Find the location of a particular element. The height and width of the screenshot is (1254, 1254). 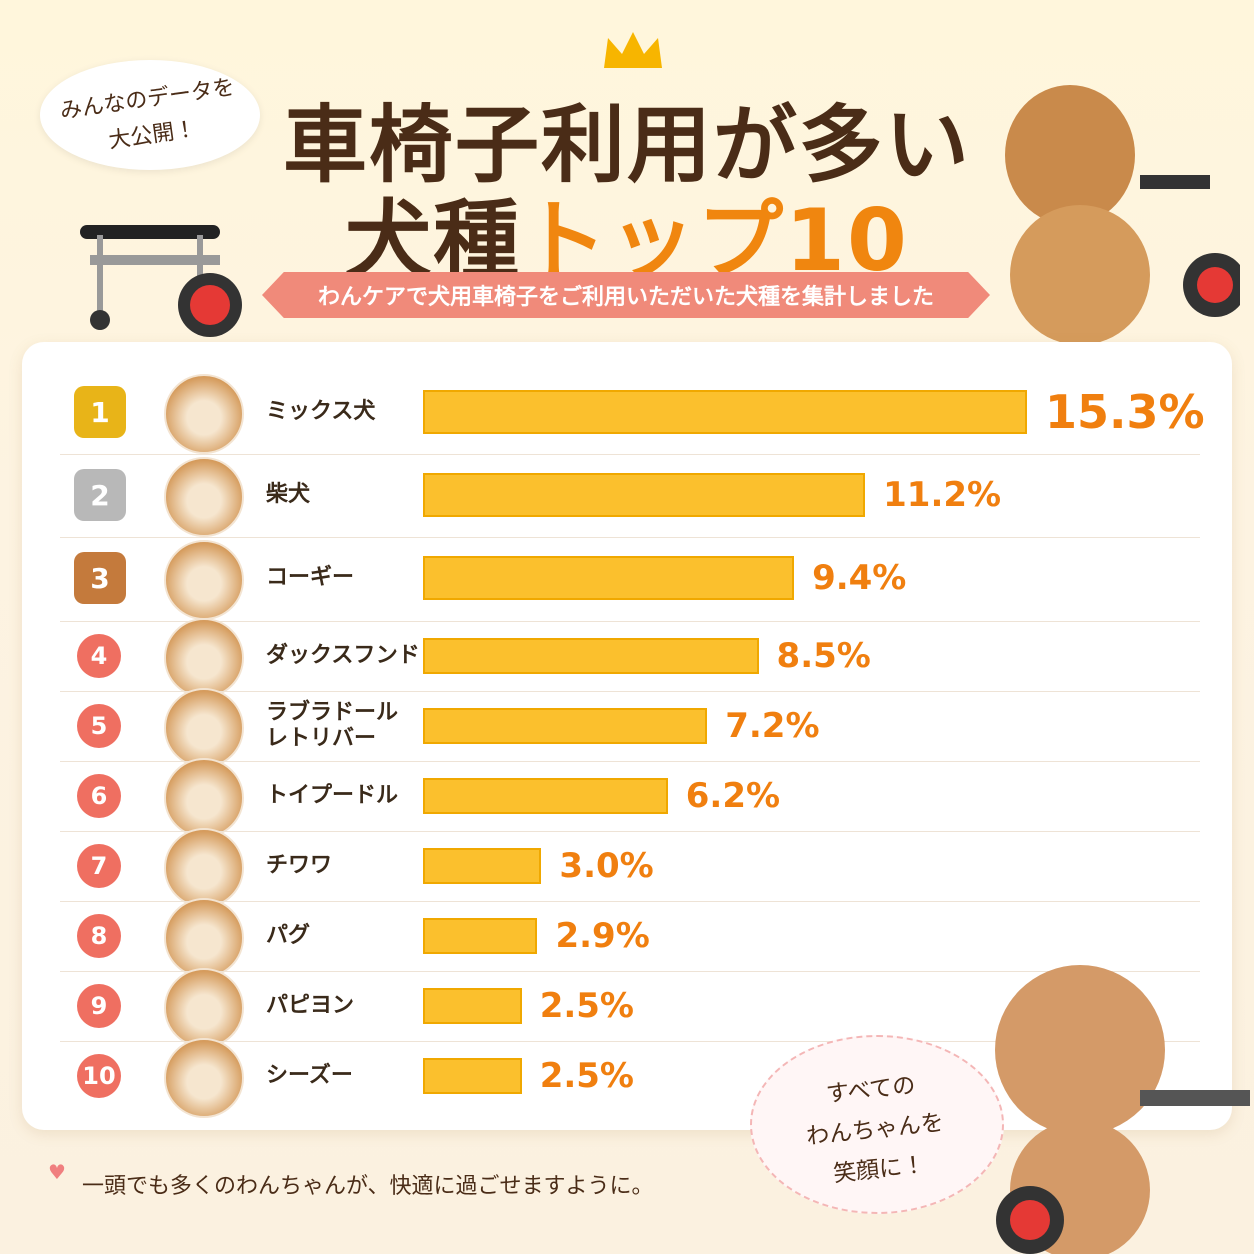

category-label: ダックスフンド is located at coordinates (343, 655).